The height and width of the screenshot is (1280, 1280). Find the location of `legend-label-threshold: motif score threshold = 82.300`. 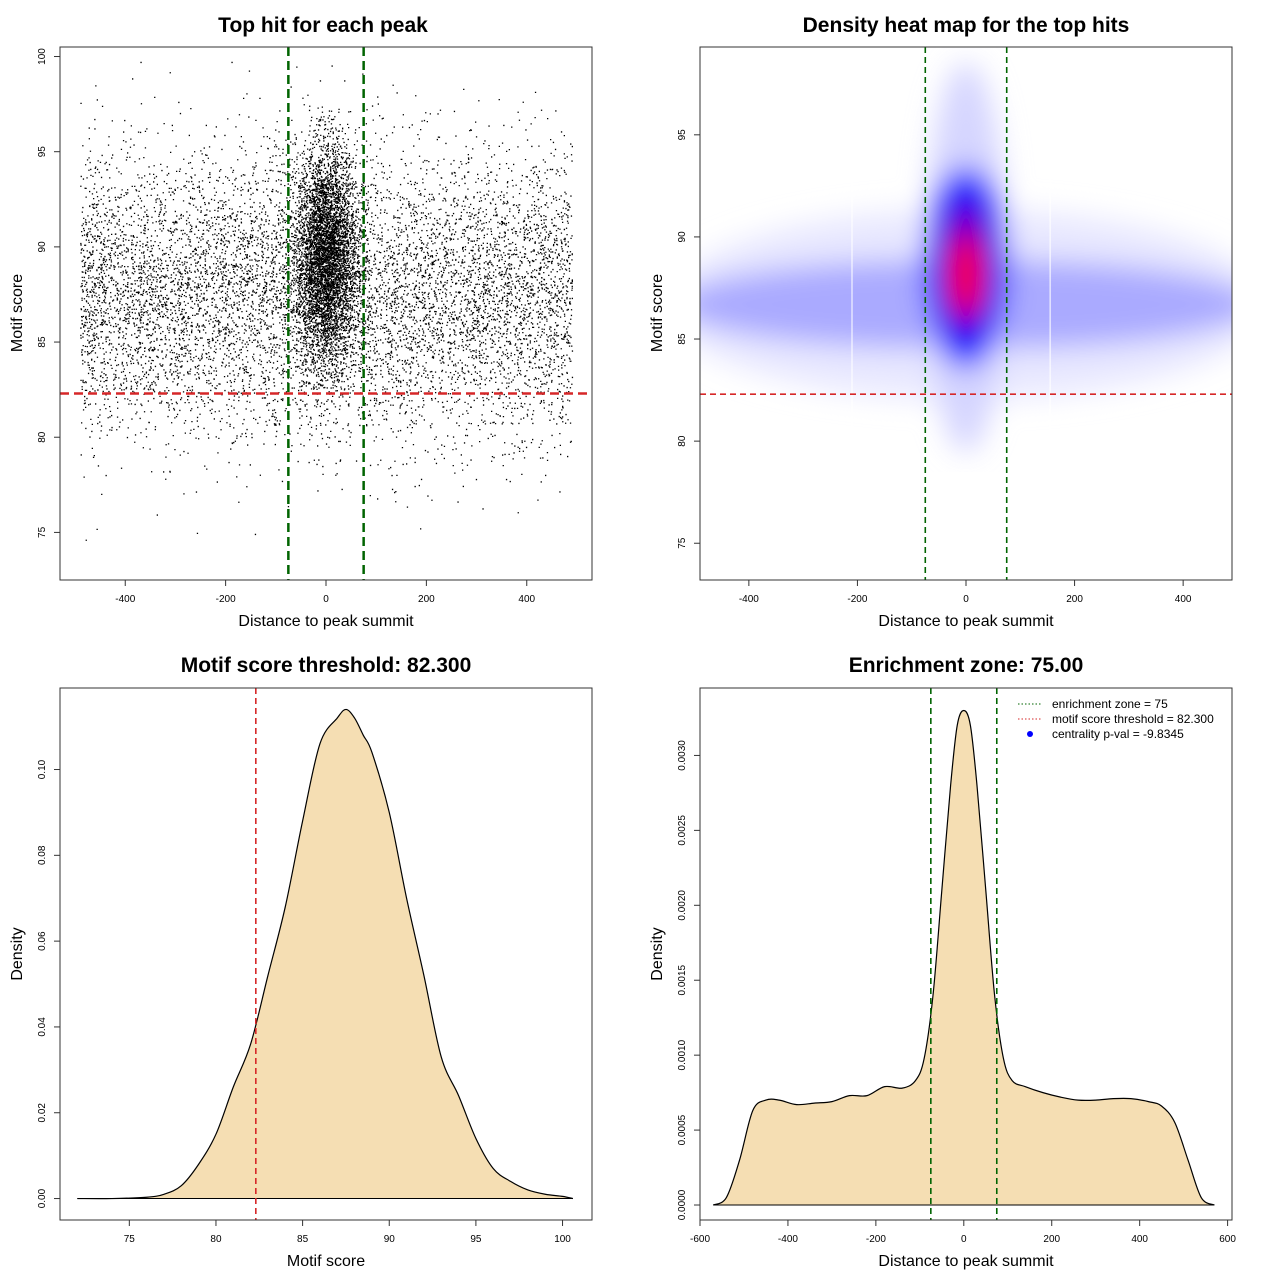

legend-label-threshold: motif score threshold = 82.300 is located at coordinates (1133, 719).